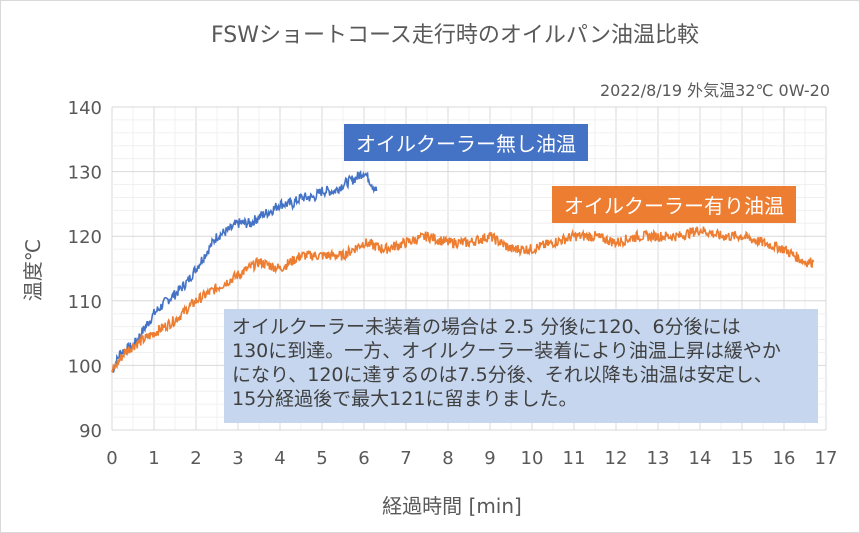  Describe the element at coordinates (574, 458) in the screenshot. I see `x-tick-label: 11` at that location.